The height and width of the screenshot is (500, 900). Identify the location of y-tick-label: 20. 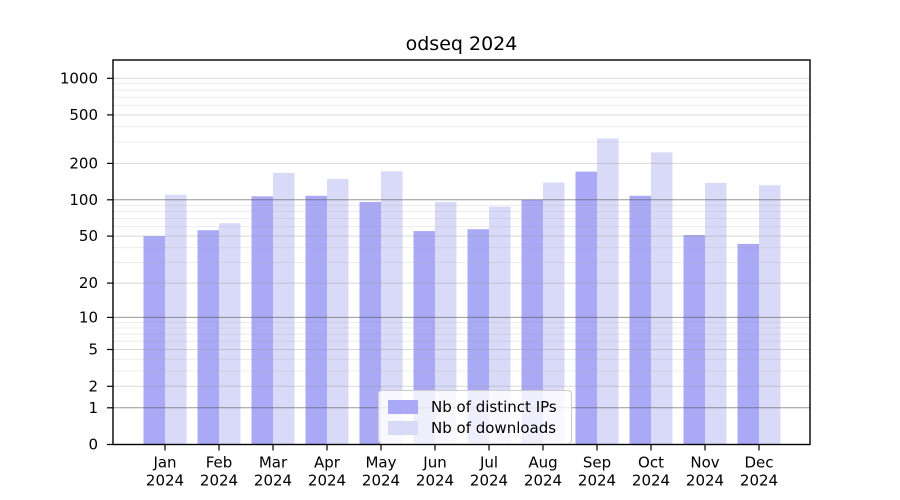
(88, 283).